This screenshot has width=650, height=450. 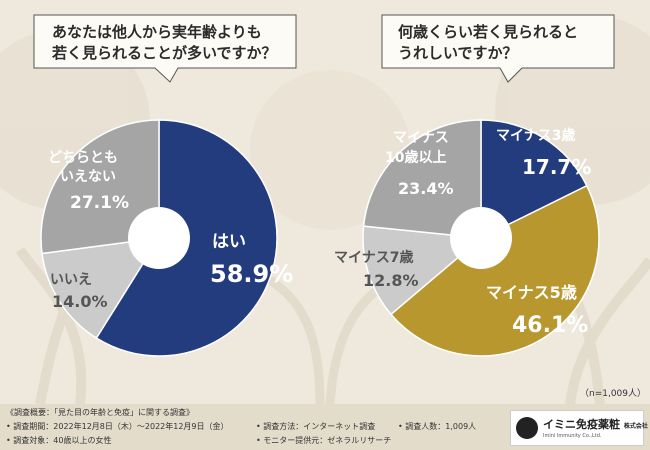 I want to click on sample-size-note: （n=1,009人）, so click(x=613, y=394).